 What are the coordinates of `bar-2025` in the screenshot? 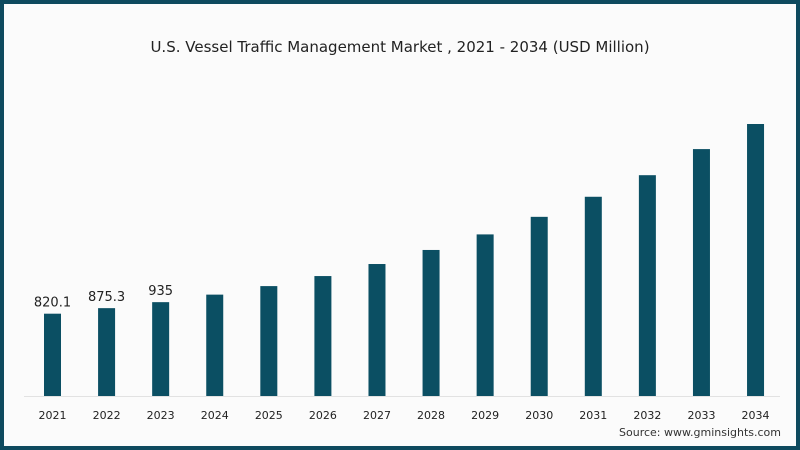 It's located at (269, 341).